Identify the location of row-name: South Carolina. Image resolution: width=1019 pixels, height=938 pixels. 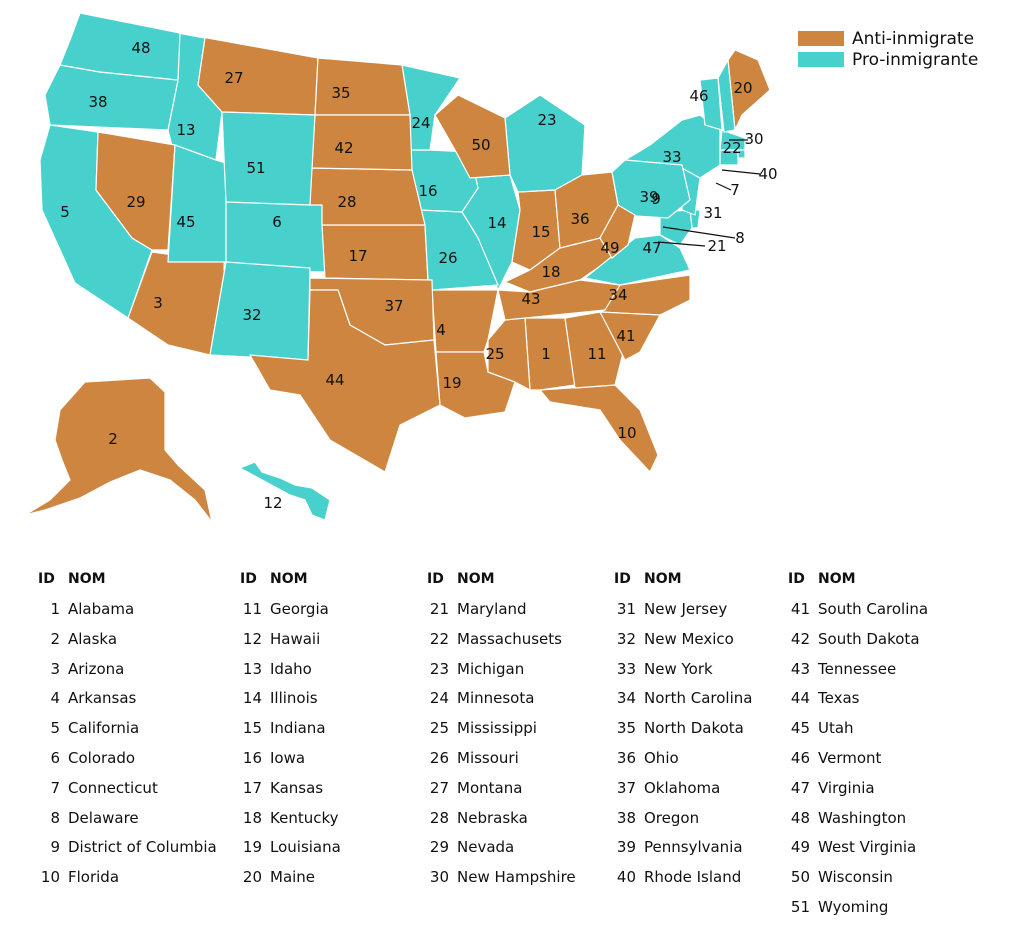
(873, 609).